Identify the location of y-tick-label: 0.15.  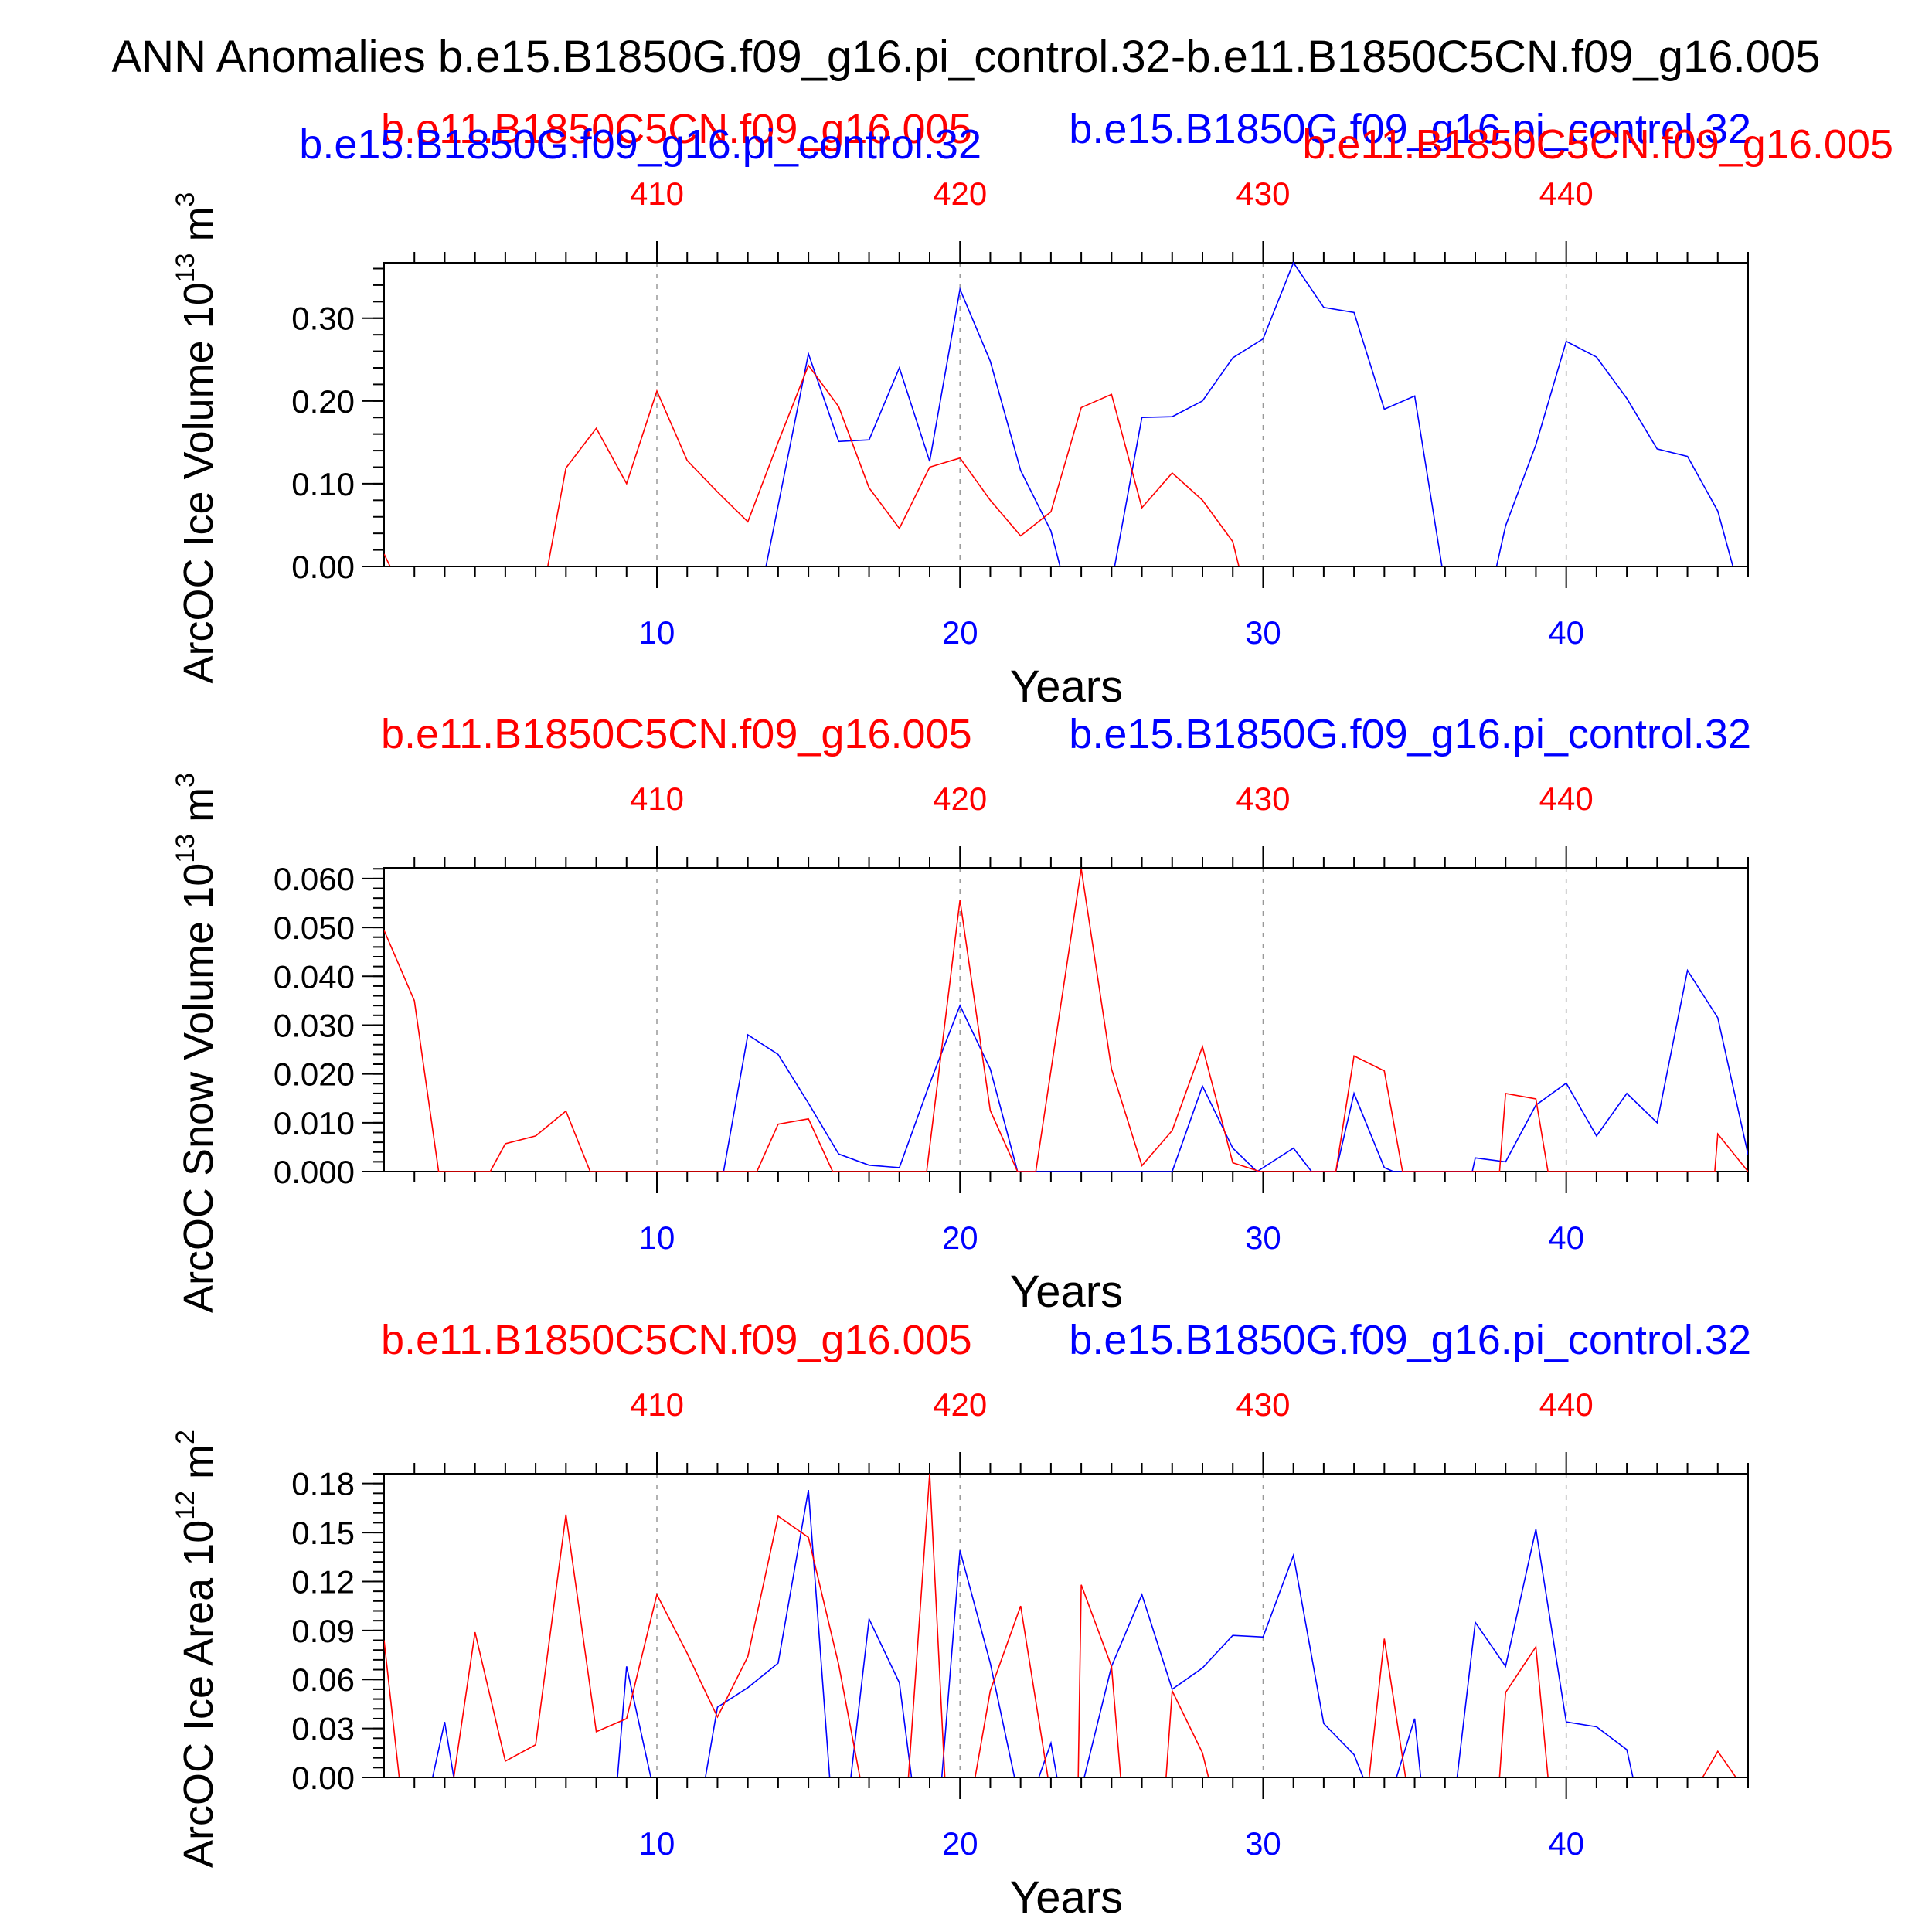
(323, 1533).